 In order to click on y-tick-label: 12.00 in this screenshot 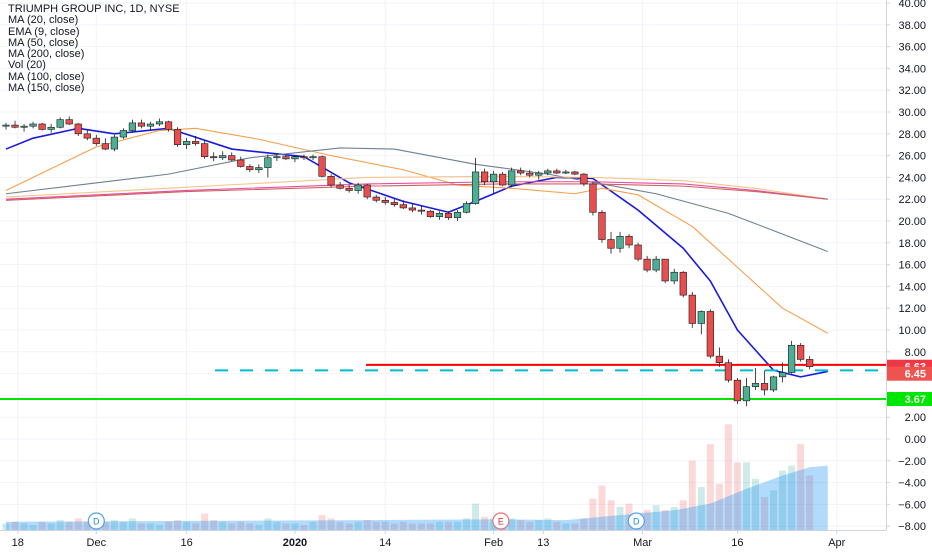, I will do `click(912, 309)`.